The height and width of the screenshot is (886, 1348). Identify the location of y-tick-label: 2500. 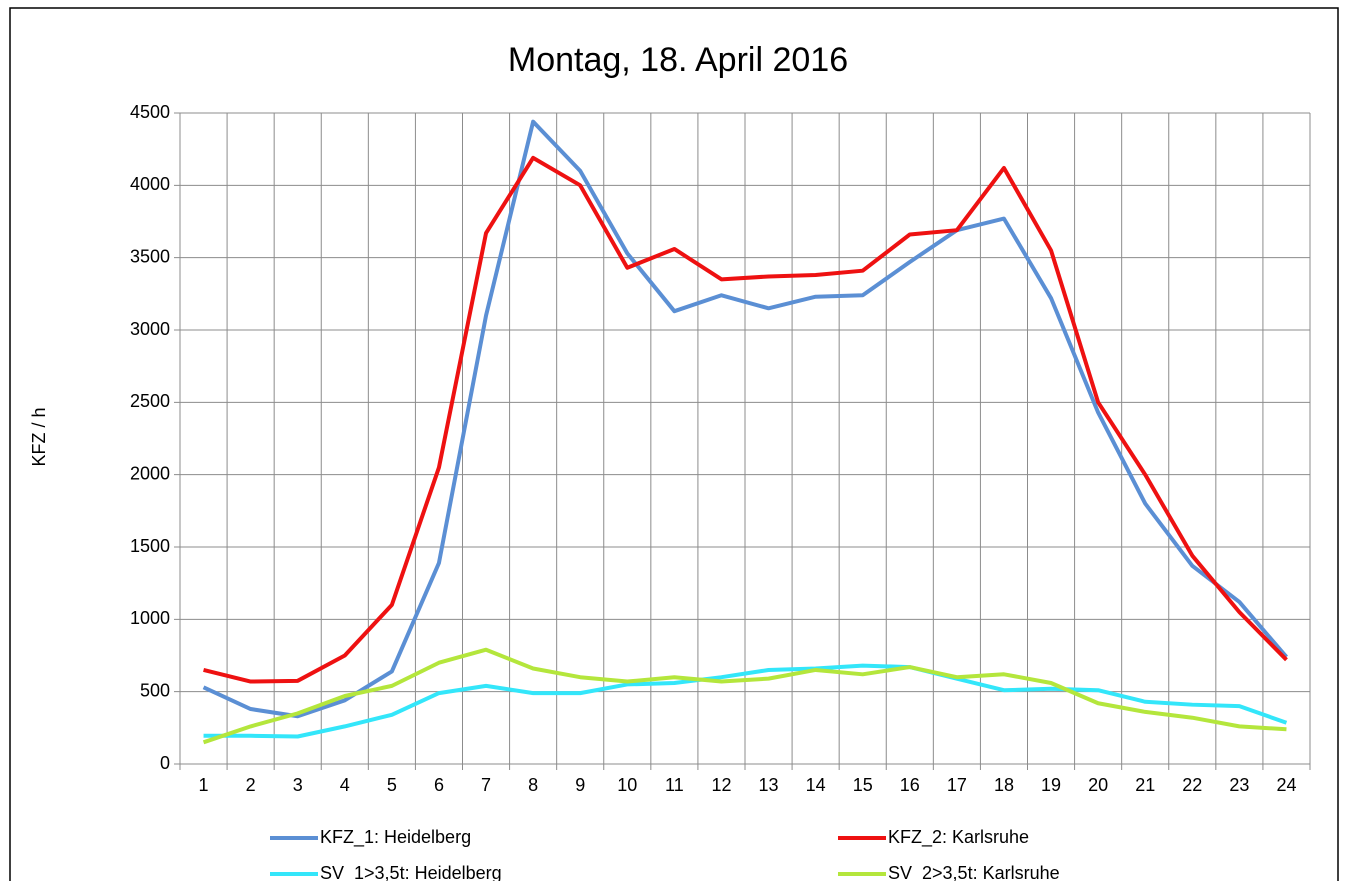
(150, 401).